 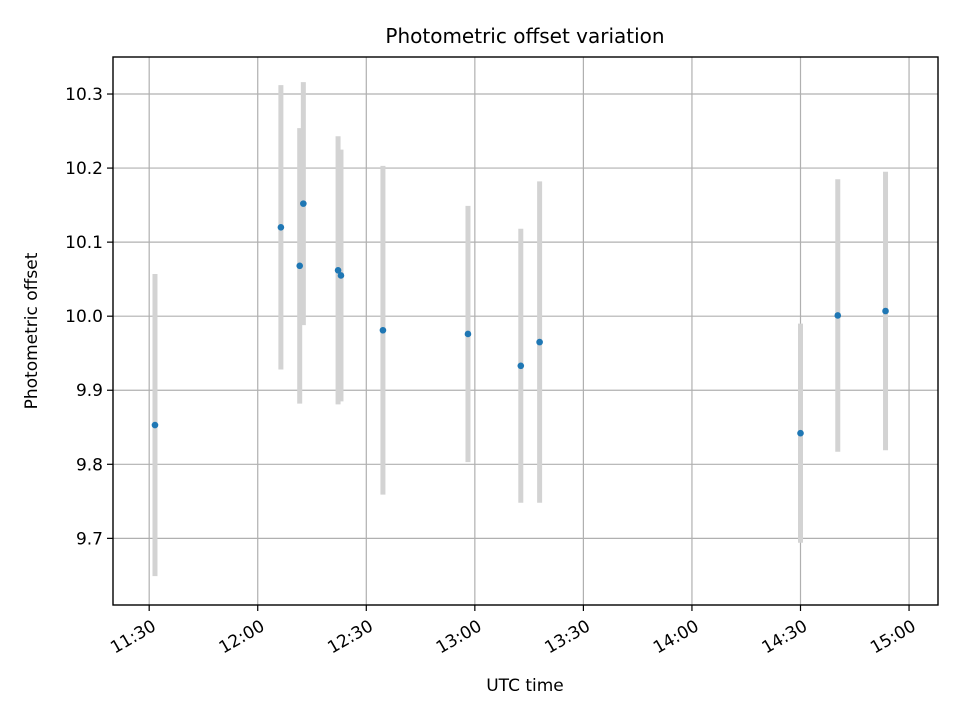 What do you see at coordinates (84, 169) in the screenshot?
I see `y-tick-label: 10.2` at bounding box center [84, 169].